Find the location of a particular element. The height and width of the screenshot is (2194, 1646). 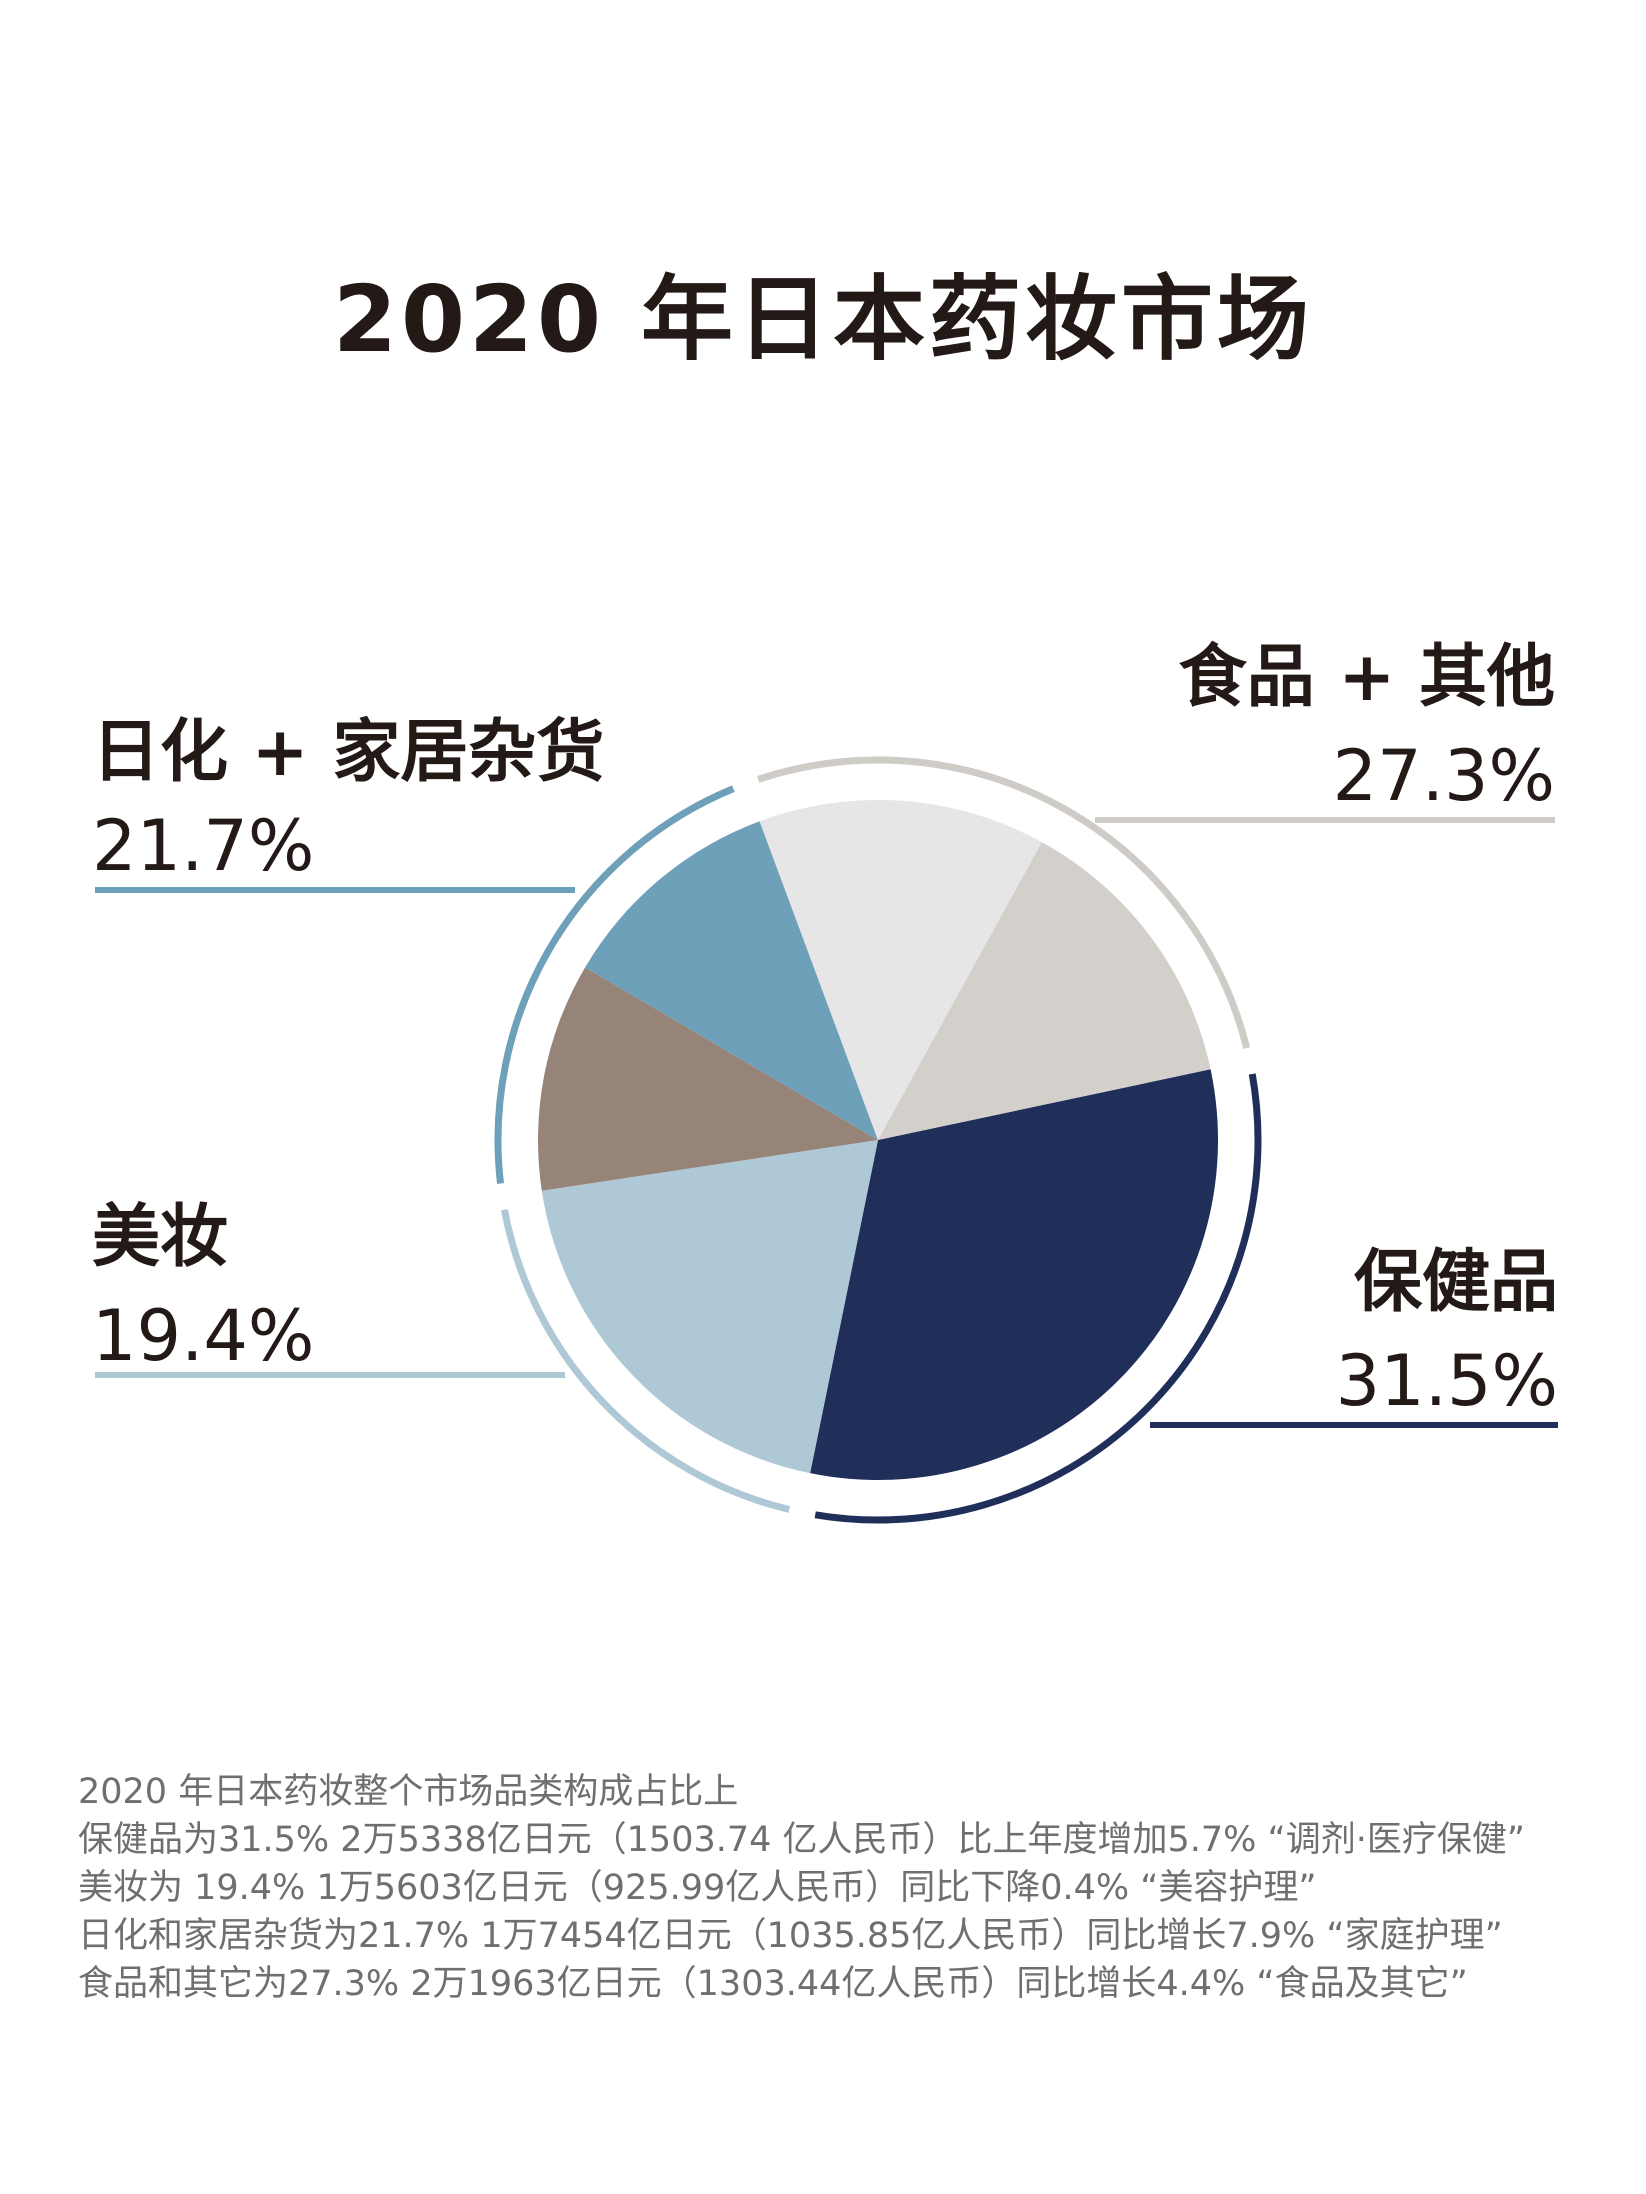

slice-label-name: 日化 + 家居杂货 is located at coordinates (348, 752).